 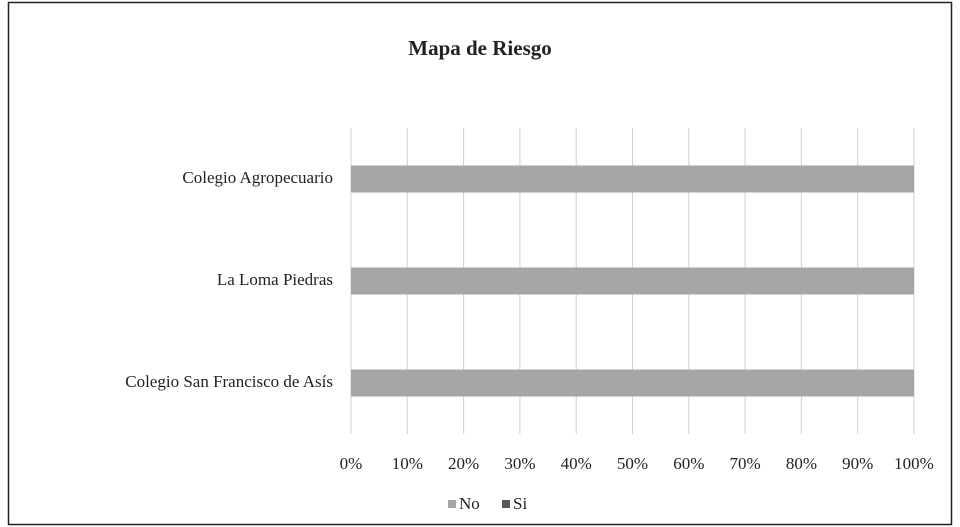 I want to click on x-tick-label: 40%, so click(x=576, y=463).